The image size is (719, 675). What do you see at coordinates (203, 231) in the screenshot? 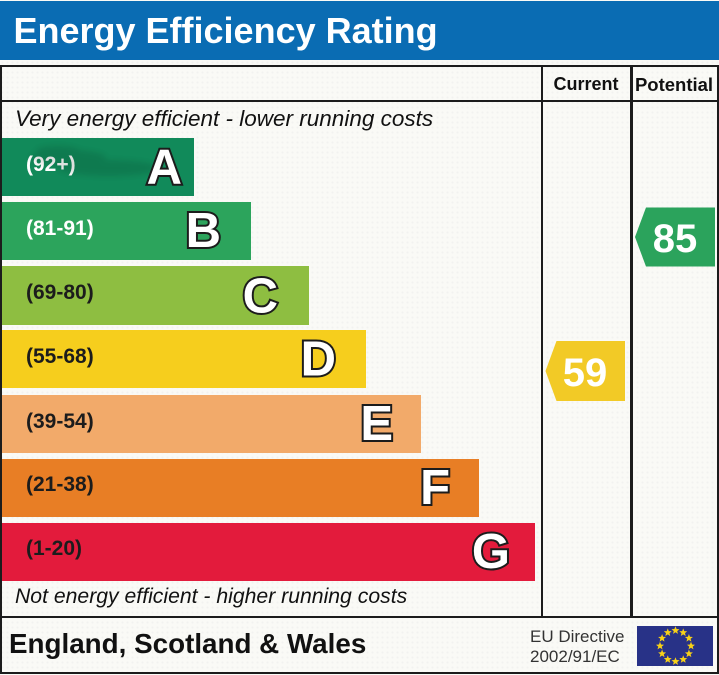
I see `svg-text: B` at bounding box center [203, 231].